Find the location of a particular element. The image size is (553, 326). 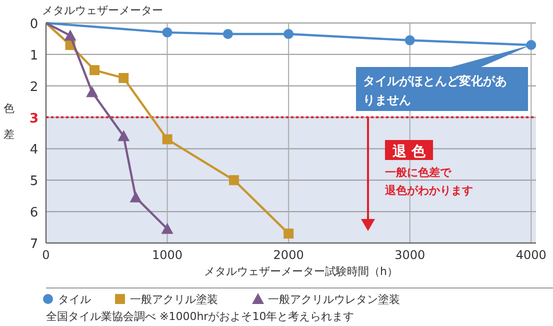

y-tick-label: 2 is located at coordinates (34, 87).